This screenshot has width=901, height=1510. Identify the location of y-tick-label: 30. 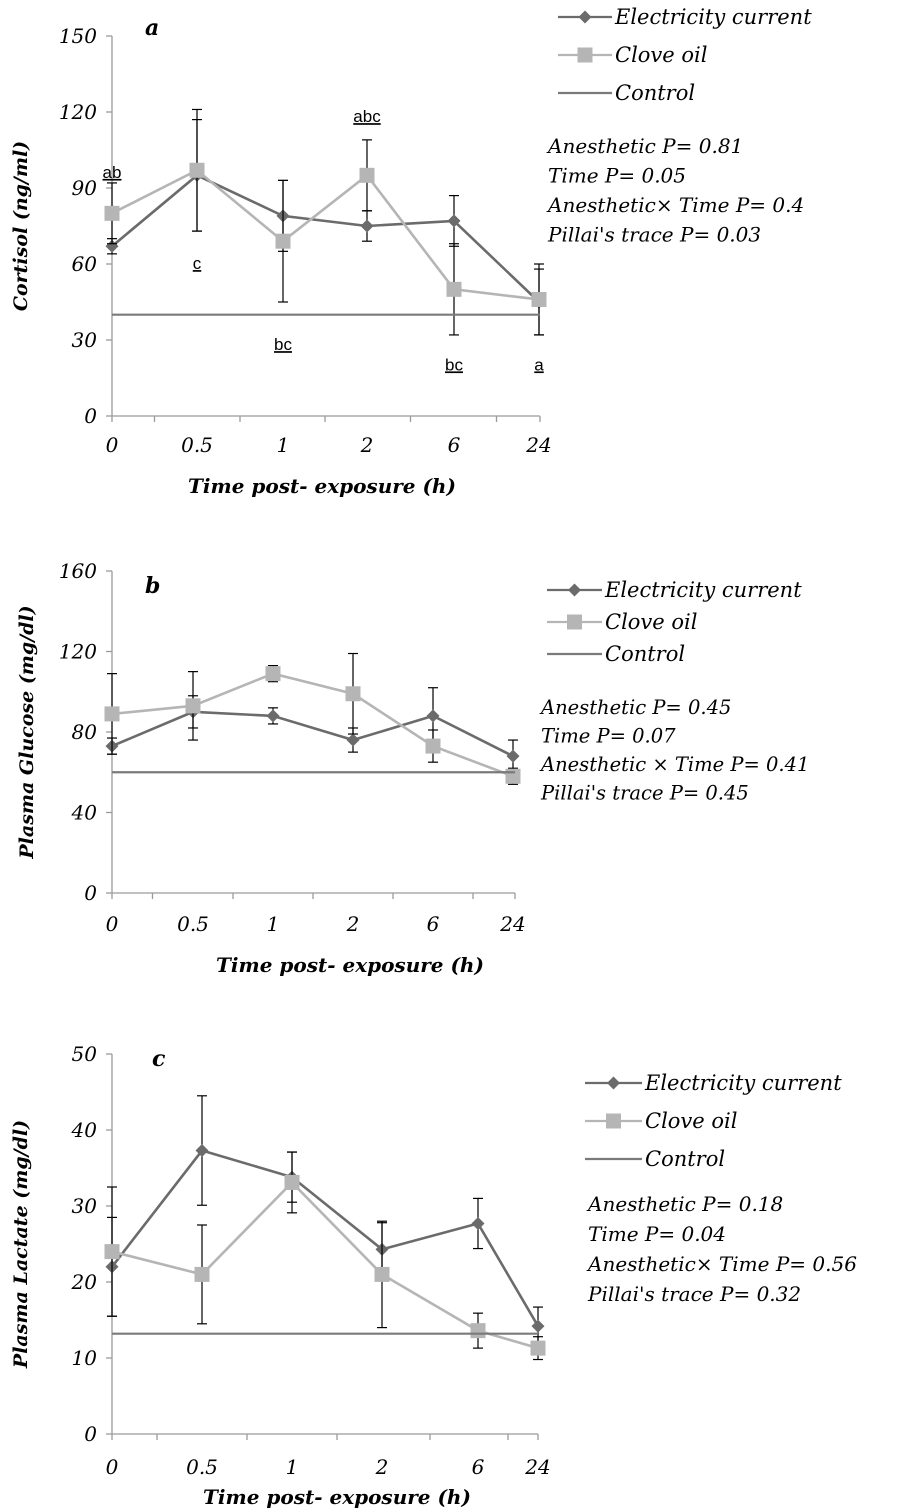
(85, 1206).